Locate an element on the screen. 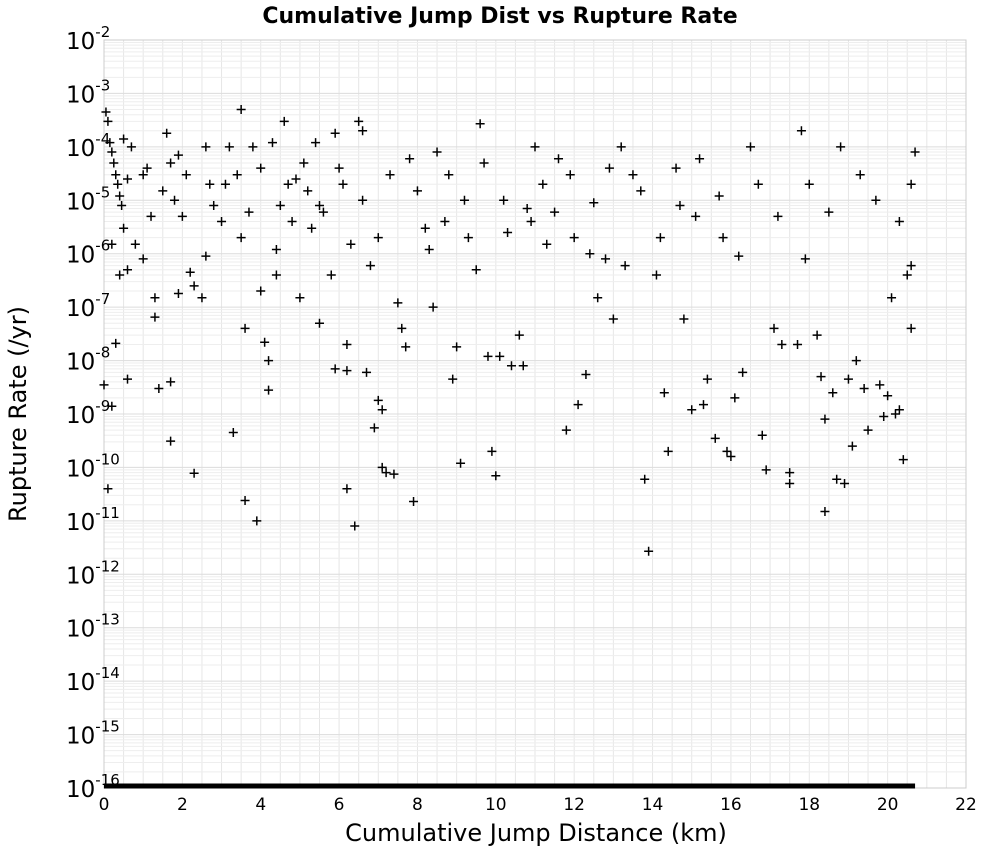 Image resolution: width=1000 pixels, height=850 pixels. y-tick-label: 10⁻¹⁶ is located at coordinates (93, 787).